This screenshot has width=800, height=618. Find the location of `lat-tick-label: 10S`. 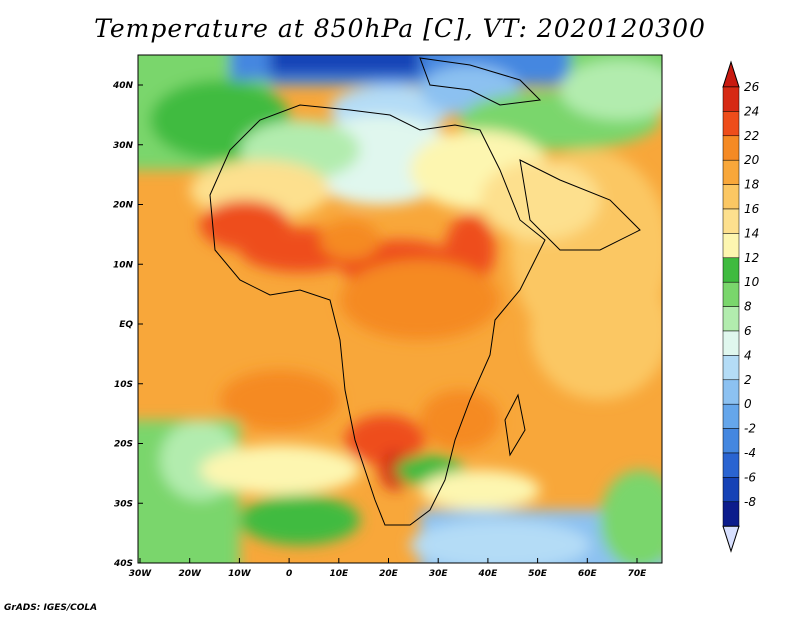

lat-tick-label: 10S is located at coordinates (123, 385).